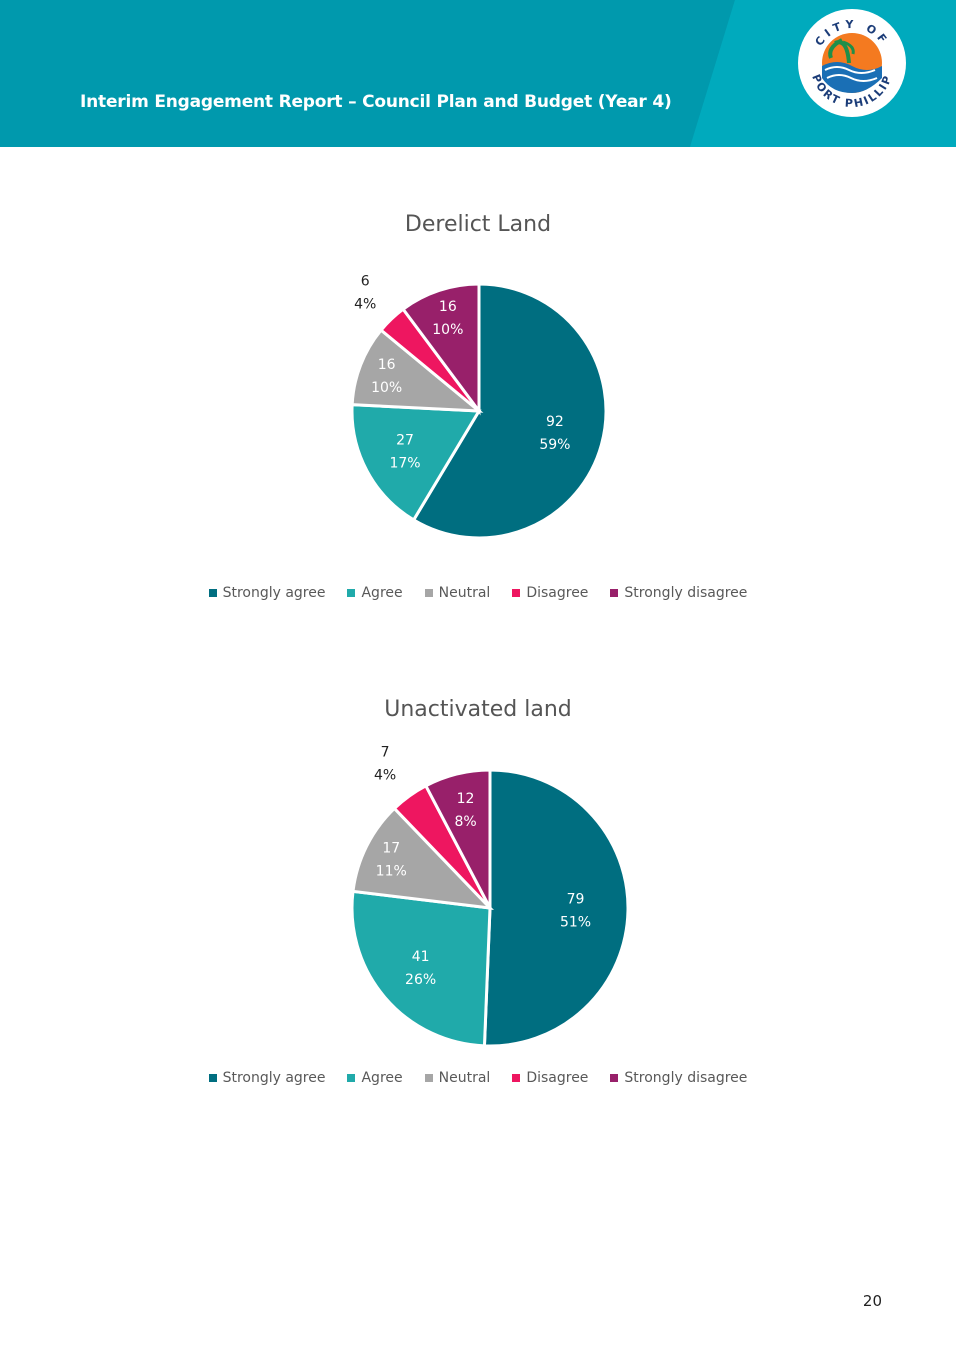  I want to click on data-label-disagree: 7 4%, so click(385, 763).